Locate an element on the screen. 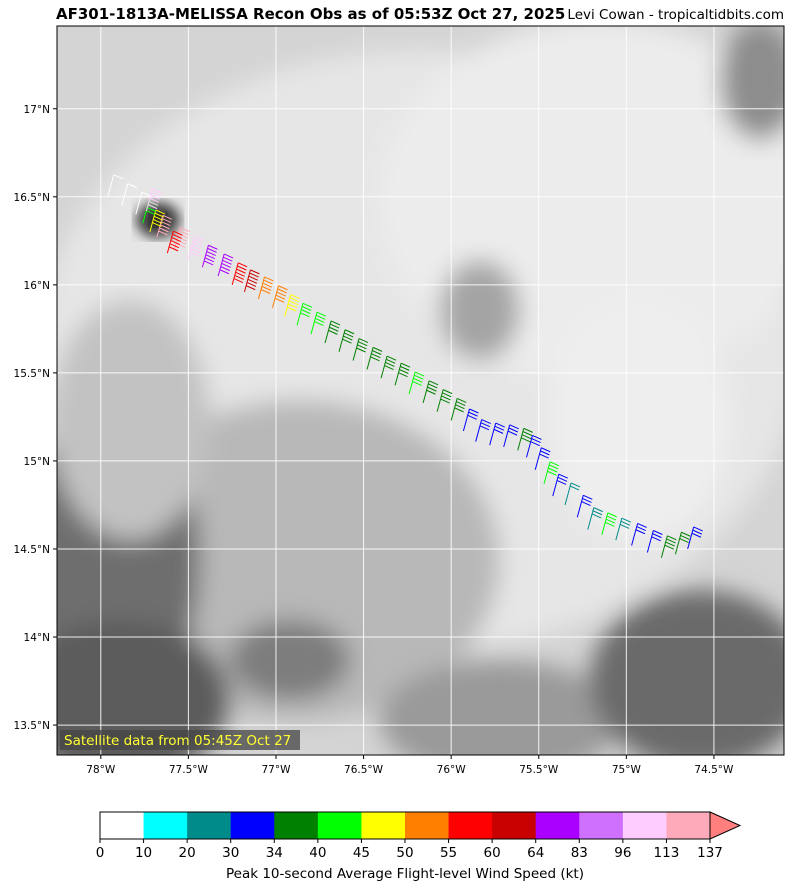 The image size is (800, 888). colorbar-tick-label: 137 is located at coordinates (710, 853).